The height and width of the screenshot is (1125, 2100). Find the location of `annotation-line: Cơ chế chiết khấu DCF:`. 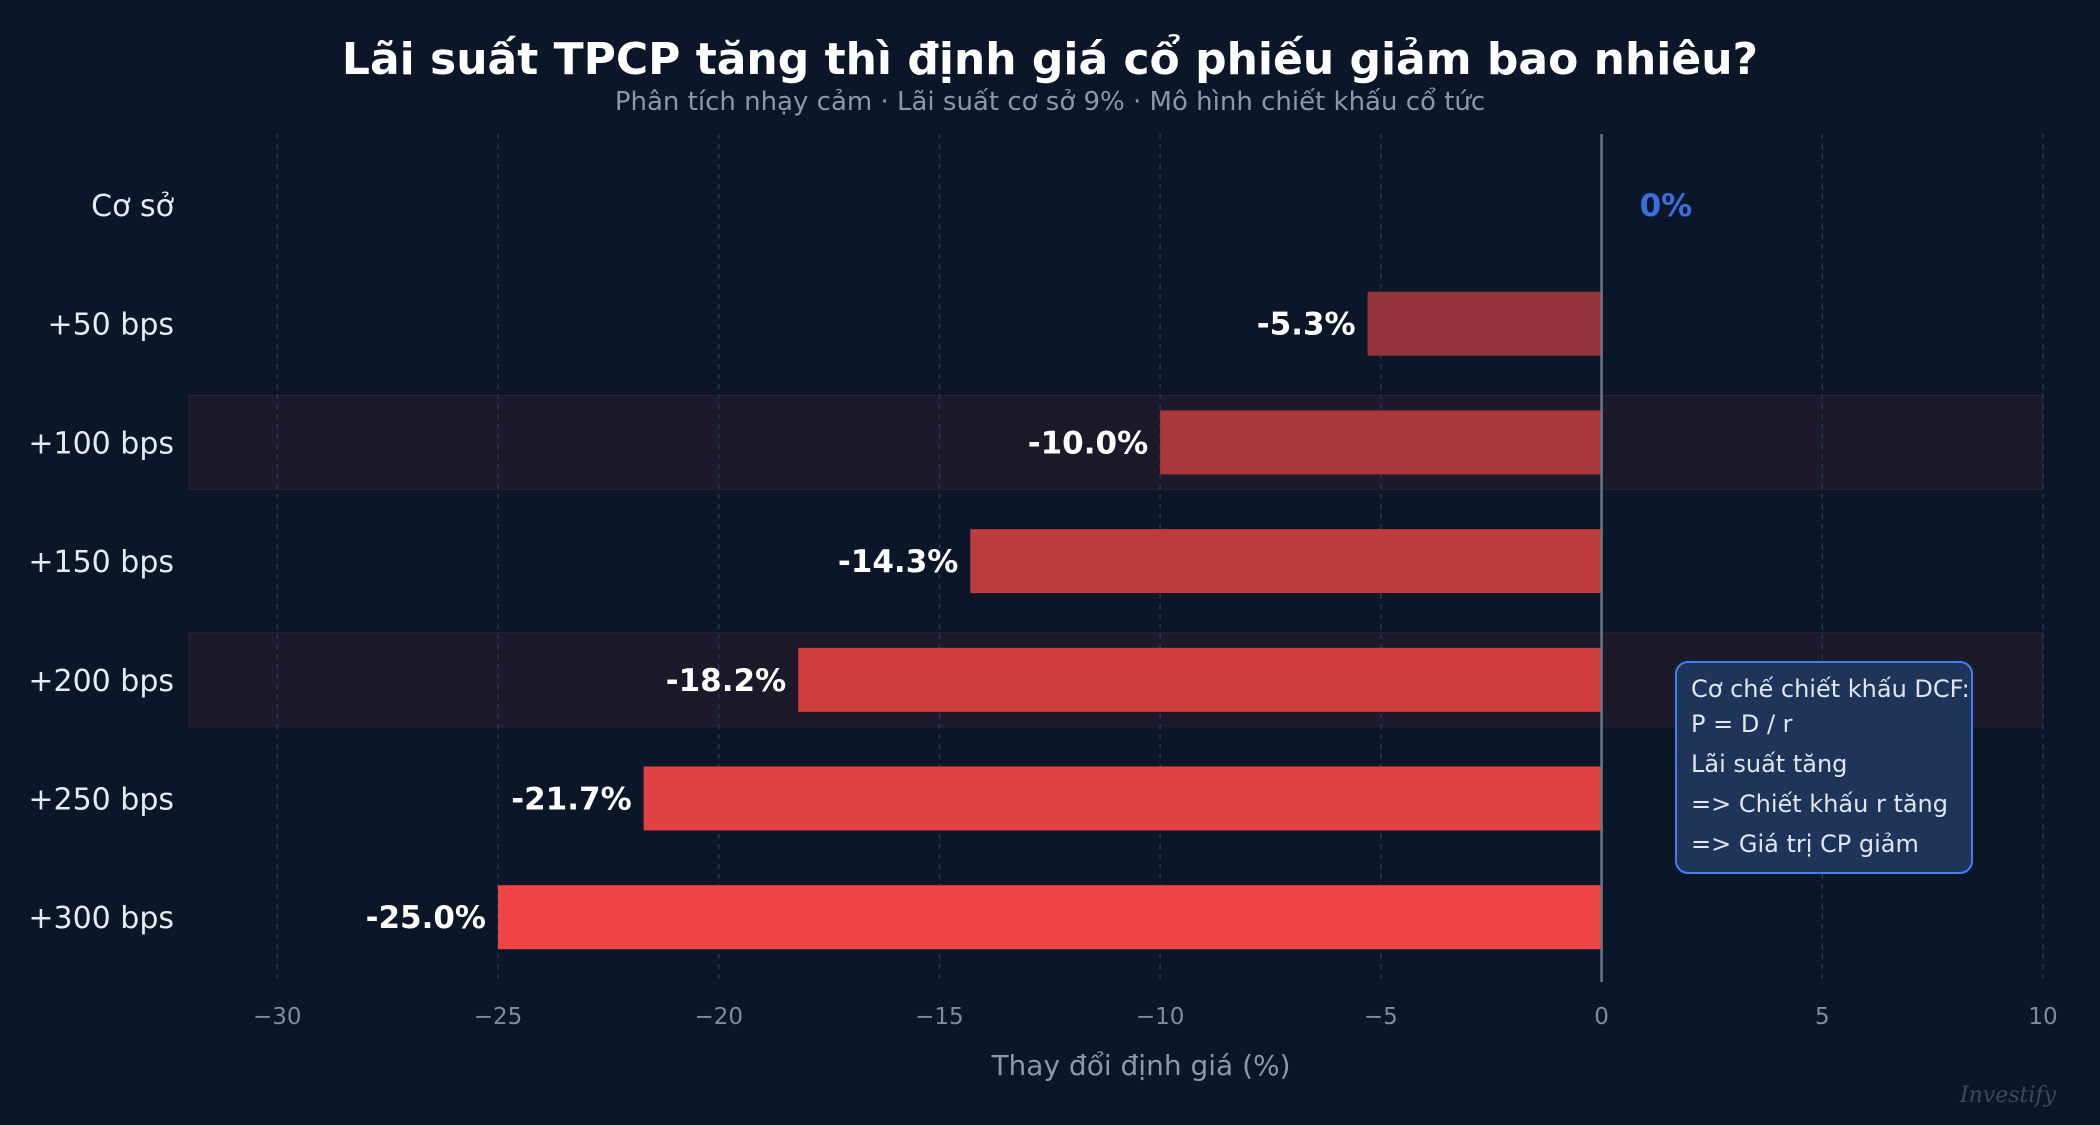

annotation-line: Cơ chế chiết khấu DCF: is located at coordinates (1830, 689).